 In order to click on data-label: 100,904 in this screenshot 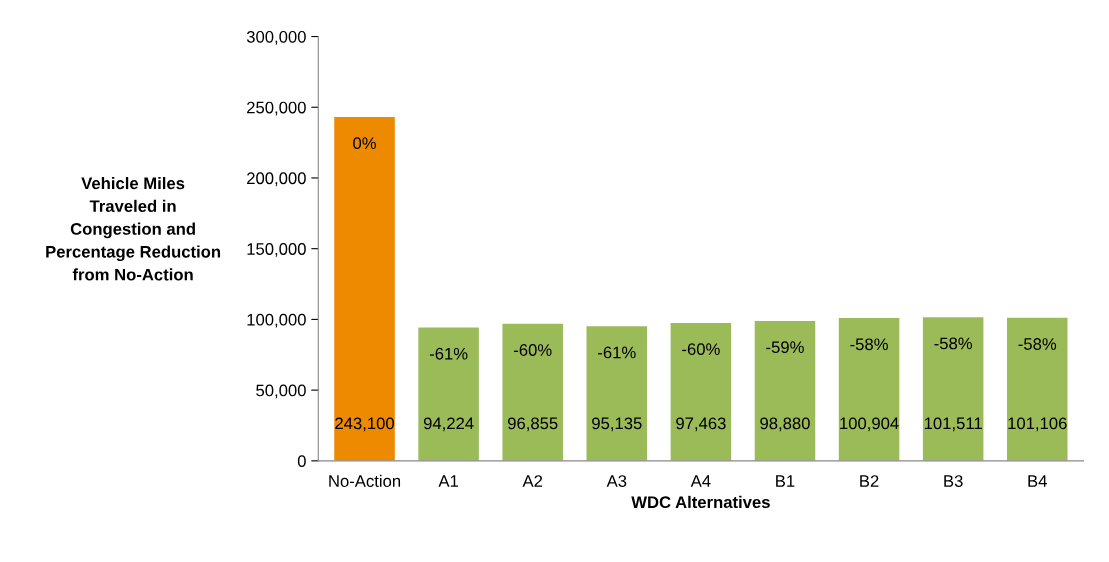, I will do `click(869, 424)`.